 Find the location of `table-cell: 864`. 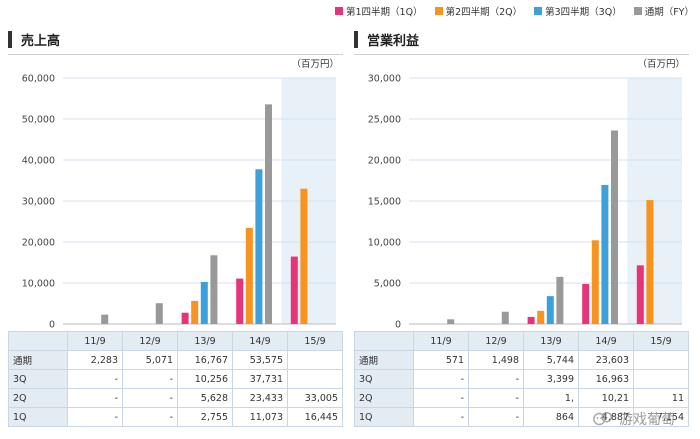

table-cell: 864 is located at coordinates (551, 417).